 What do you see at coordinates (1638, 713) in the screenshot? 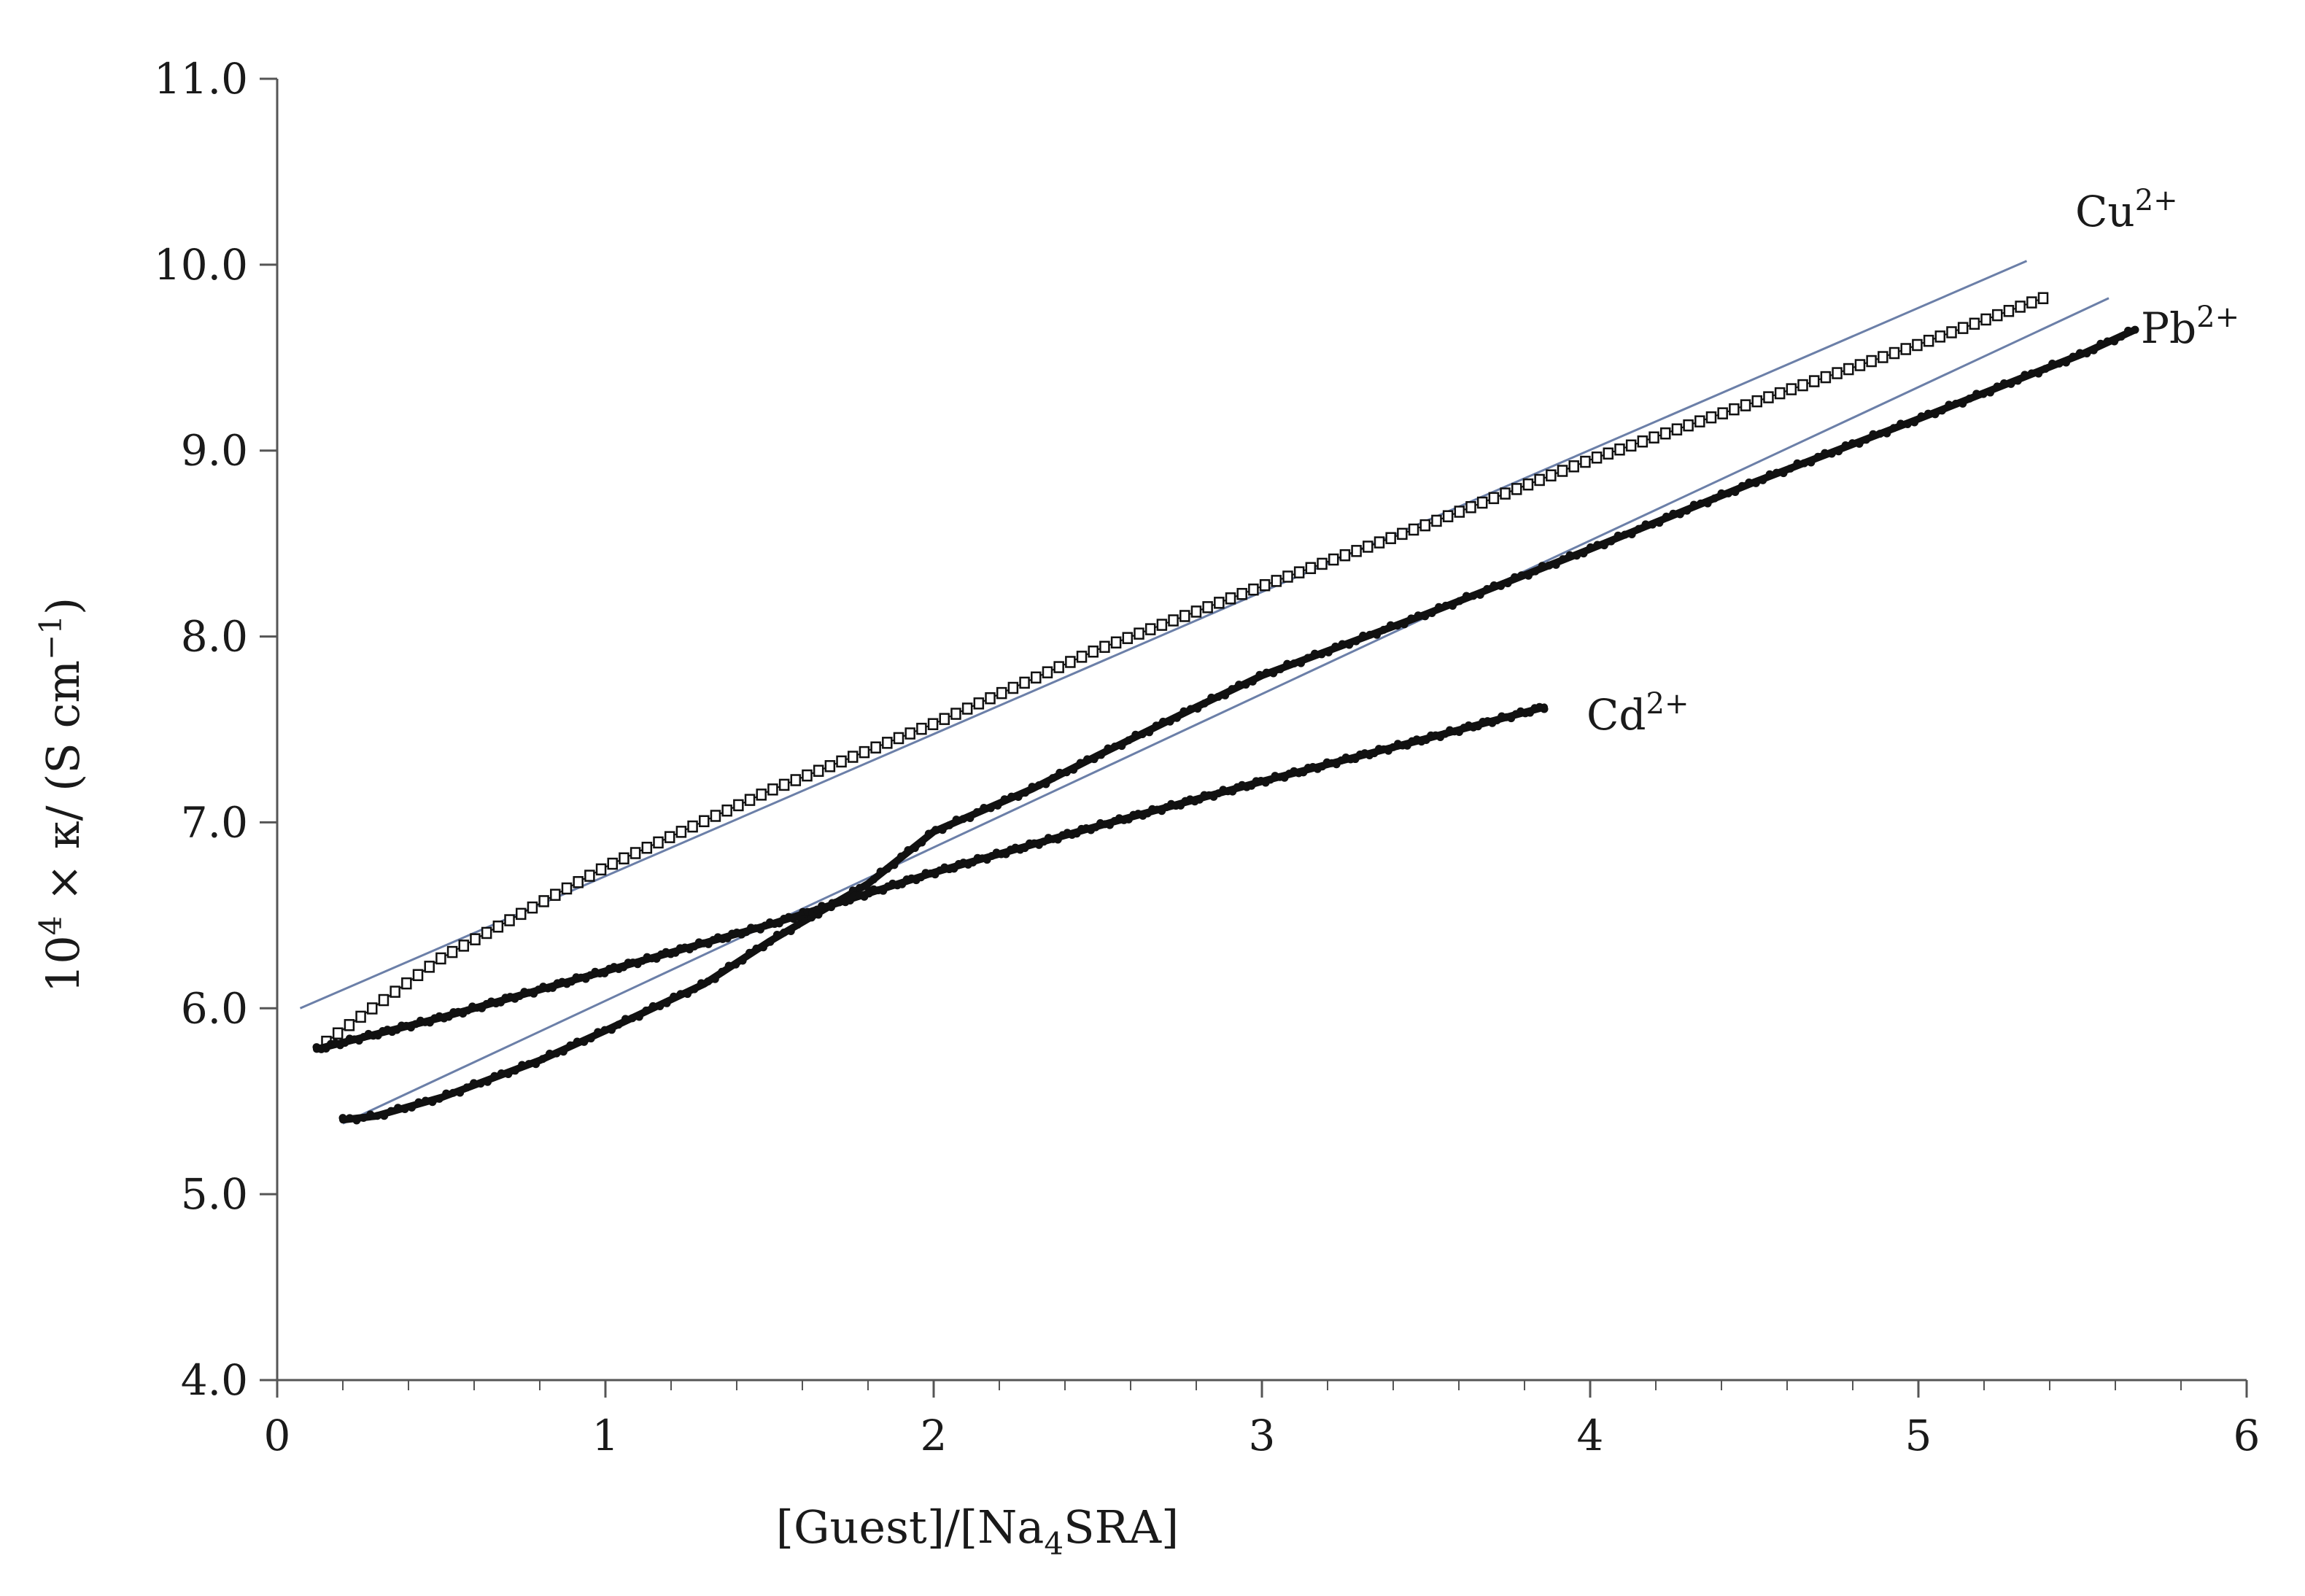
I see `series-label-cd: Cd2+` at bounding box center [1638, 713].